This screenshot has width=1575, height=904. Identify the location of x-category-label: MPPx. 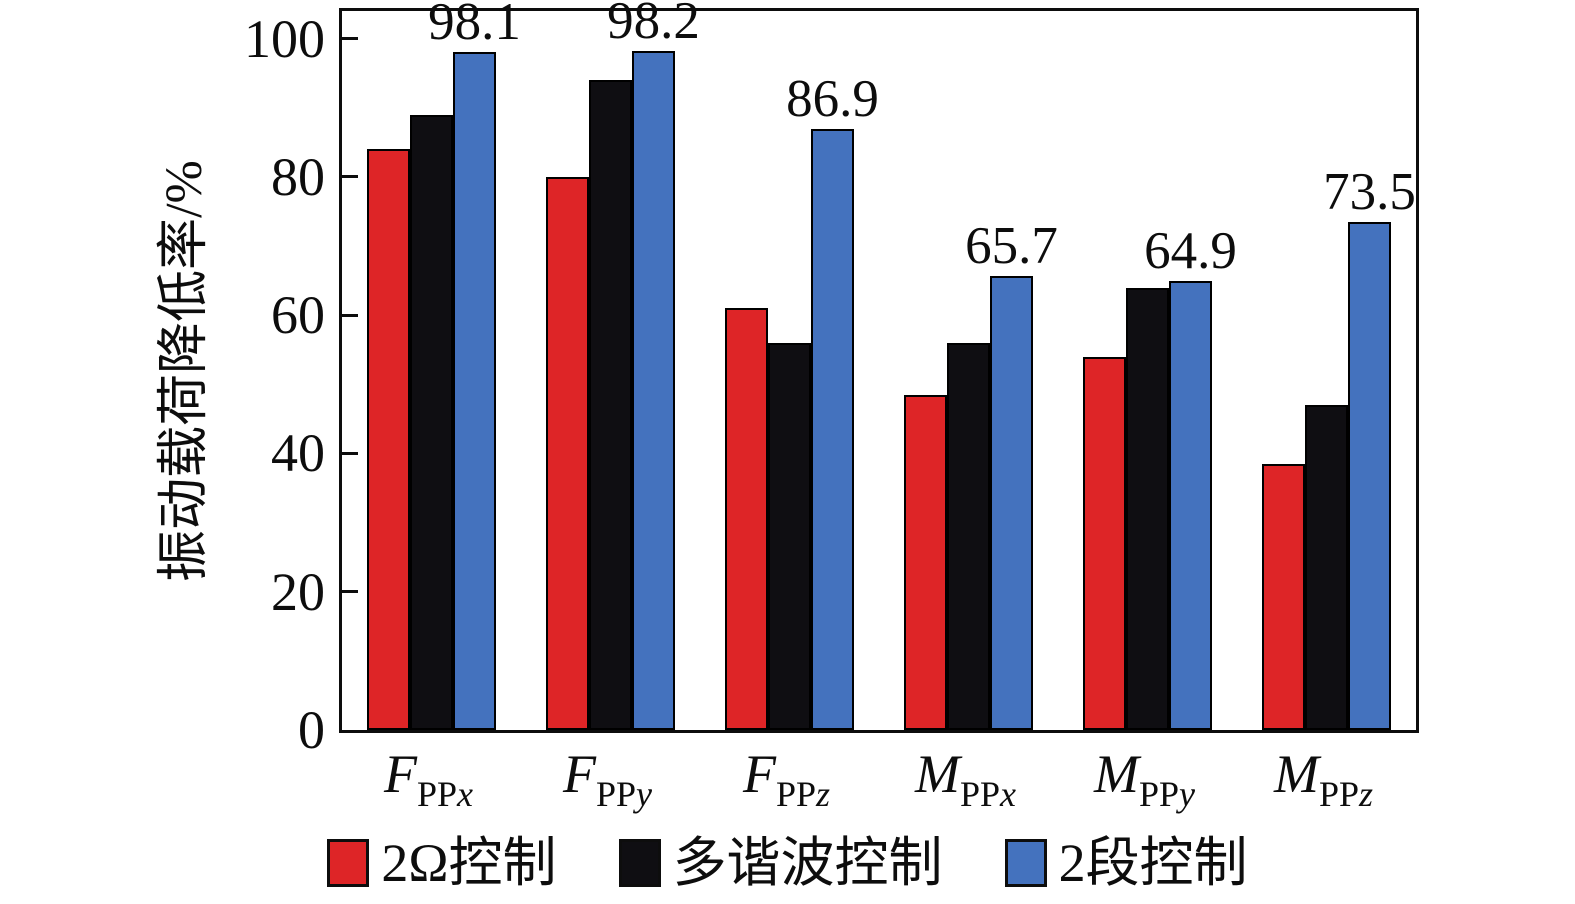
(965, 784).